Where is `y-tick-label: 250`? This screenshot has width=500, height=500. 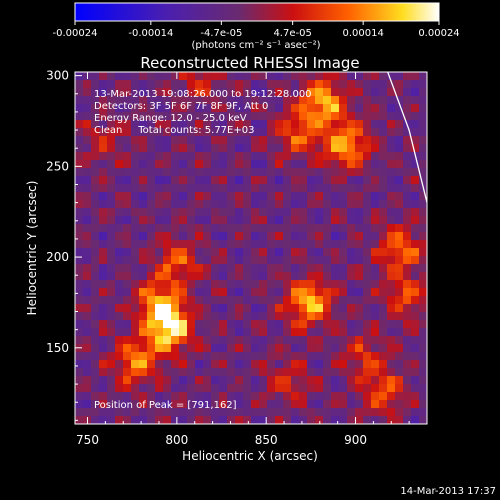 y-tick-label: 250 is located at coordinates (57, 166).